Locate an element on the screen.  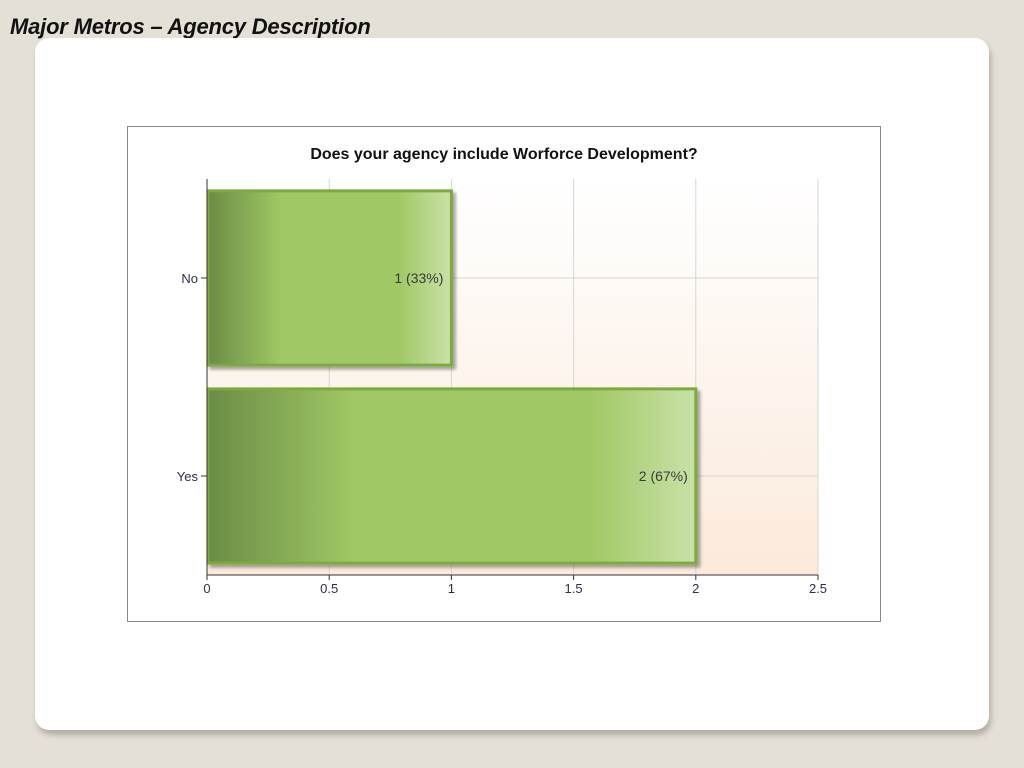
bar-yes is located at coordinates (452, 476).